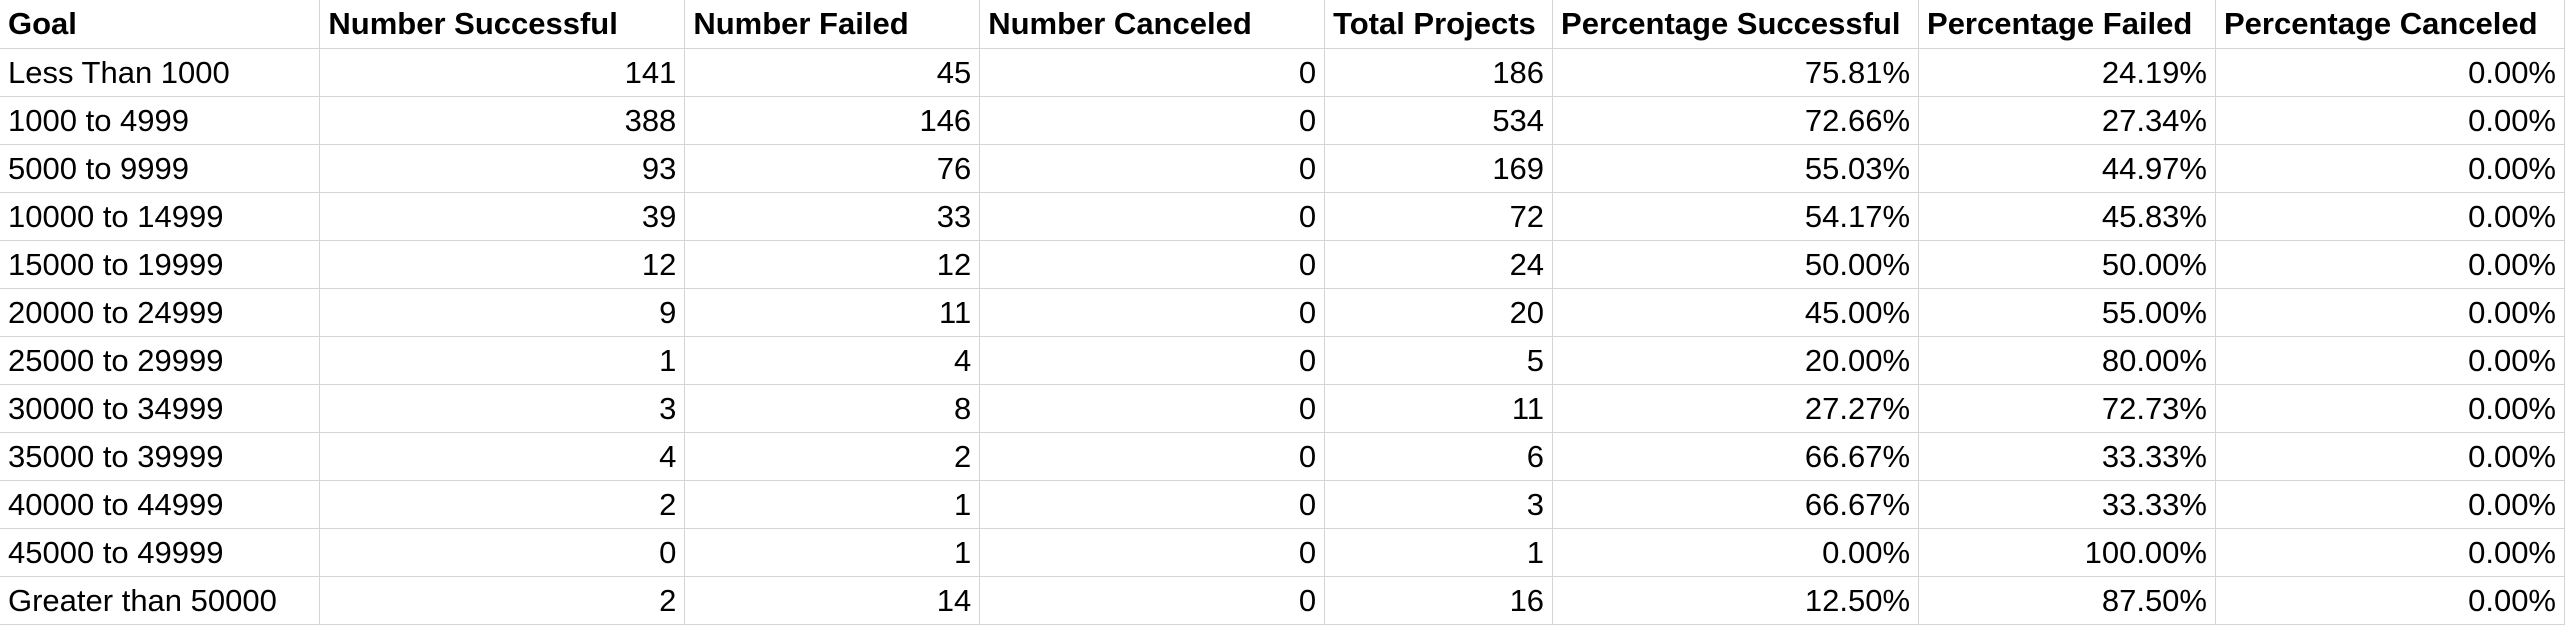 This screenshot has height=640, width=2565. Describe the element at coordinates (832, 312) in the screenshot. I see `cell-number-failed: 11` at that location.